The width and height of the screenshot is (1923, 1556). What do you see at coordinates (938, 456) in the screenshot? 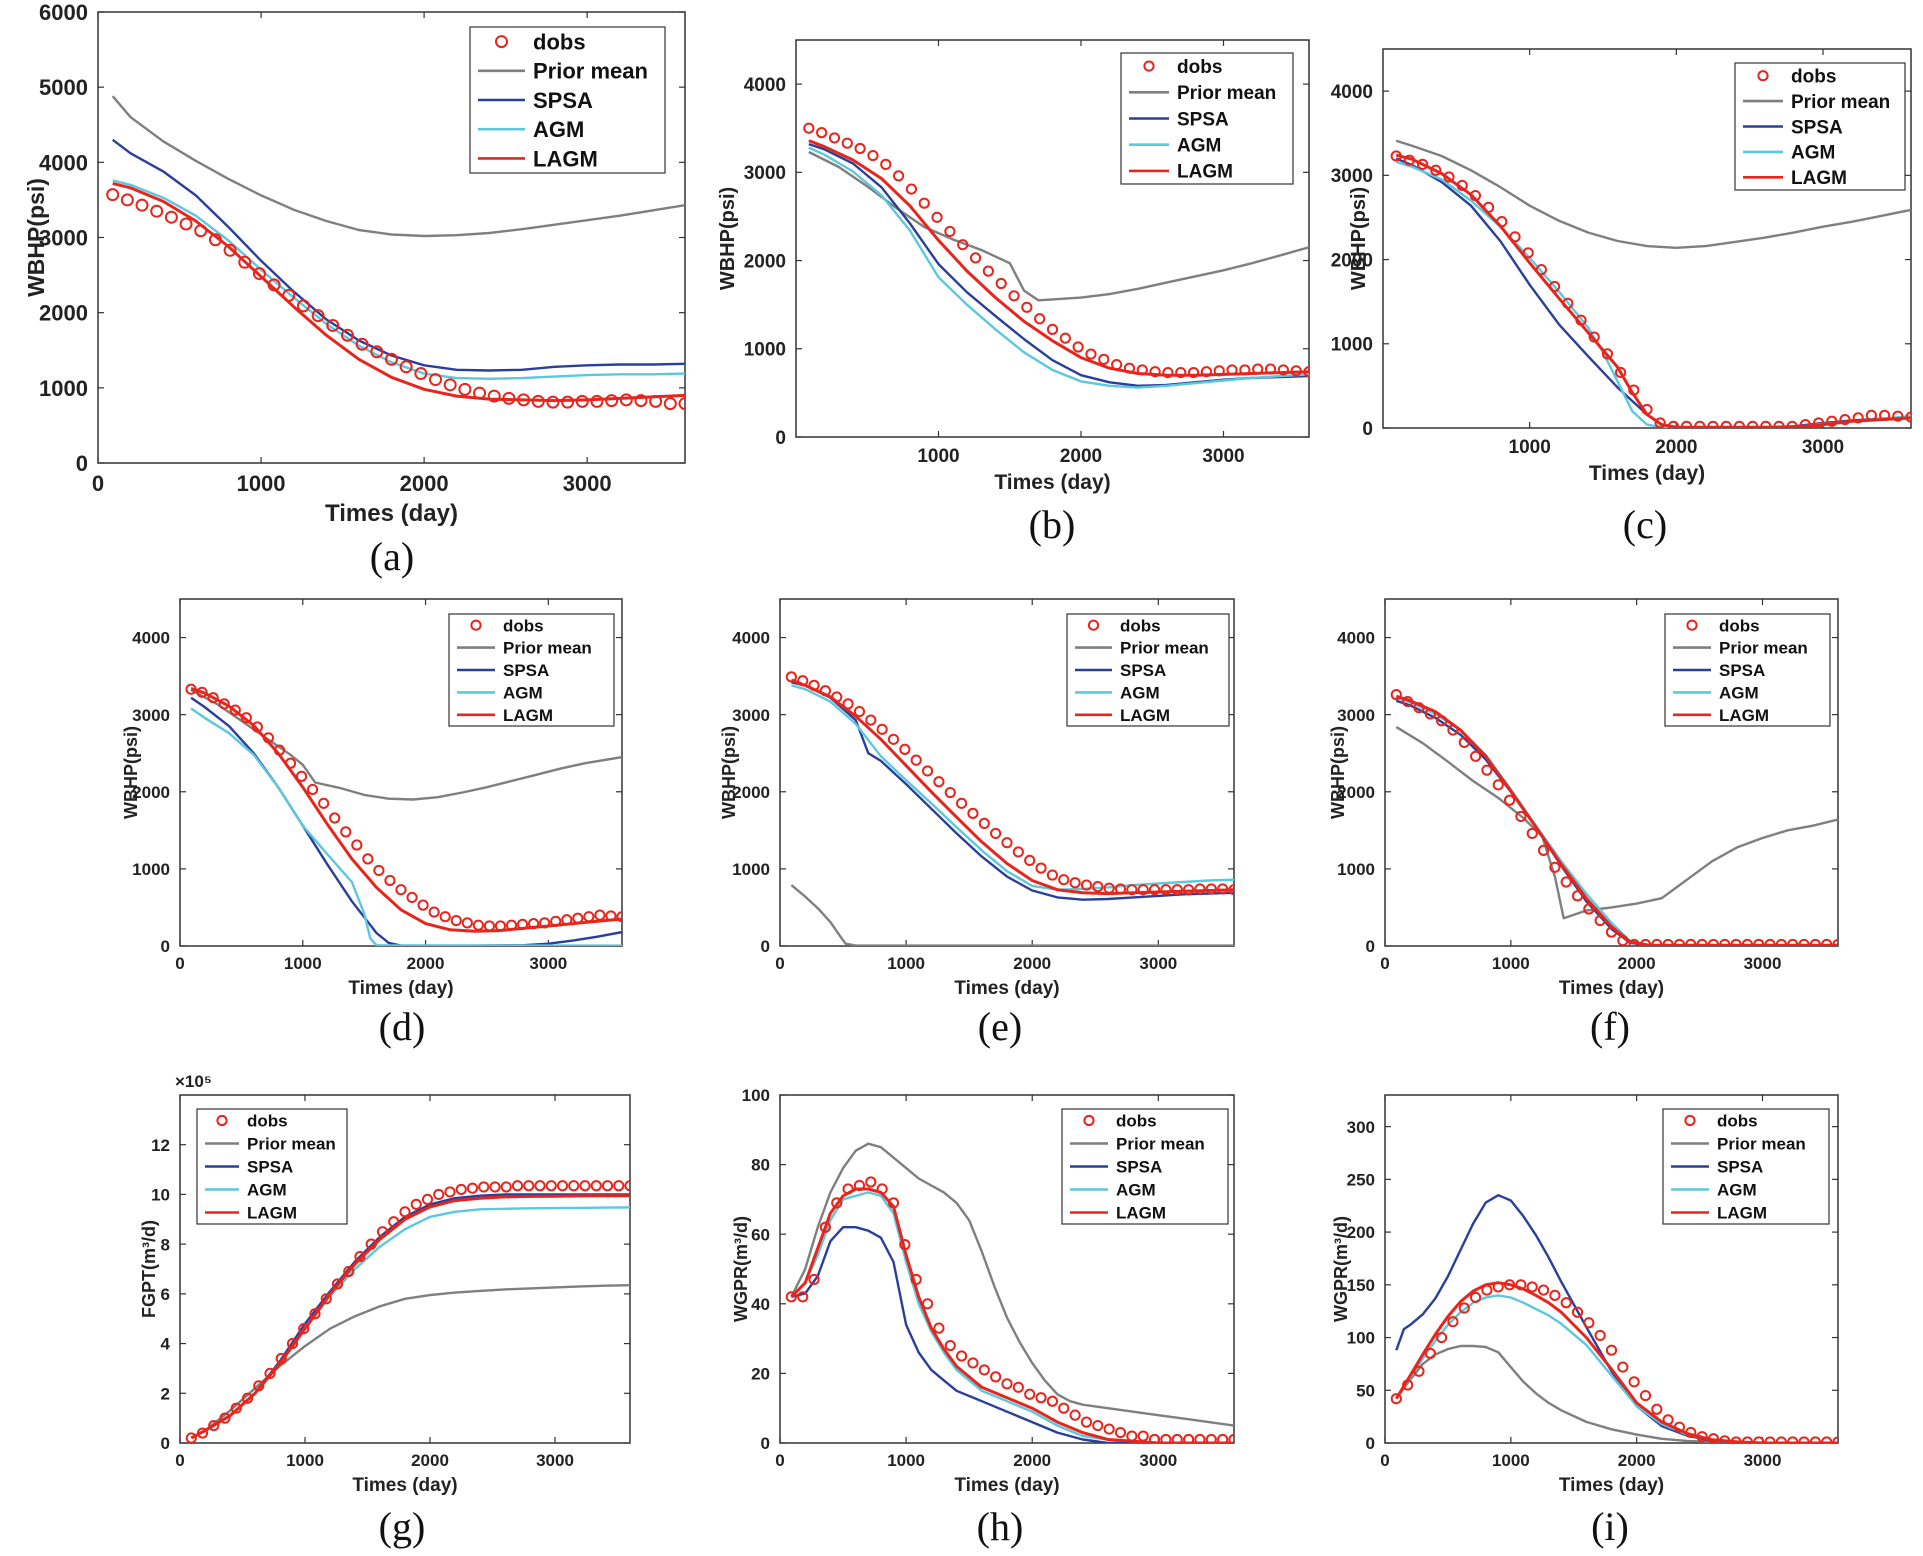
I see `x-tick-label: 1000` at bounding box center [938, 456].